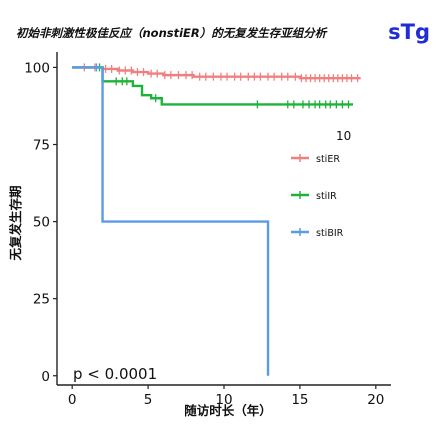  Describe the element at coordinates (223, 400) in the screenshot. I see `x-tick-label: 10` at that location.